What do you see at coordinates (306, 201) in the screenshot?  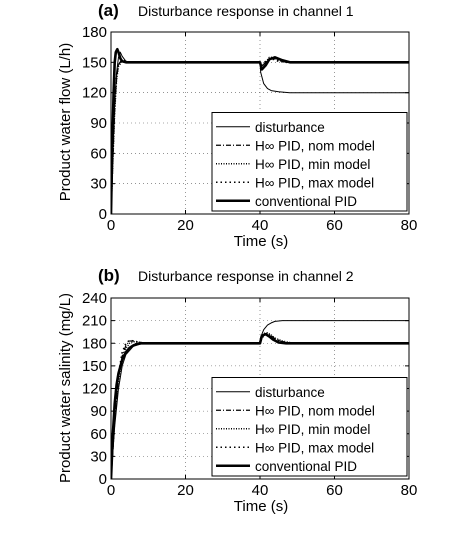 I see `panel-a-legend-label-4: conventional PID` at bounding box center [306, 201].